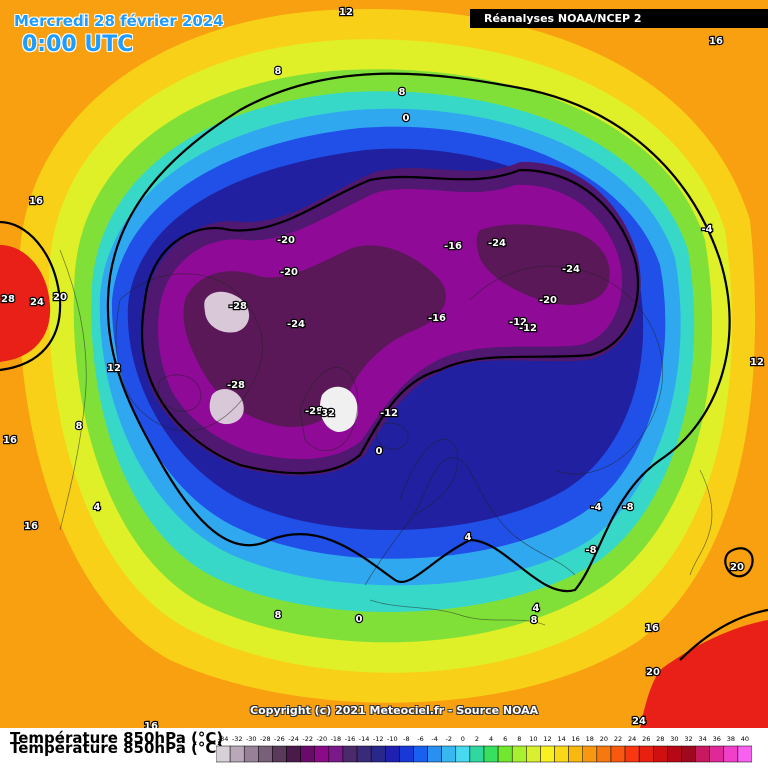  What do you see at coordinates (117, 748) in the screenshot?
I see `legend-title-shadow: Température 850hPa (°C)` at bounding box center [117, 748].